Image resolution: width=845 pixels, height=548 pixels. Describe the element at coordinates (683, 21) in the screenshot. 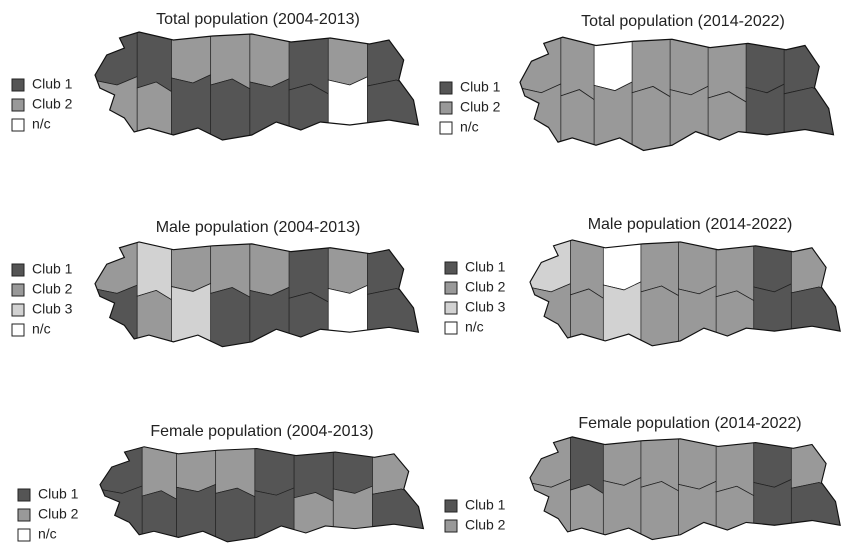

I see `panel-title: Total population (2014-2022)` at that location.